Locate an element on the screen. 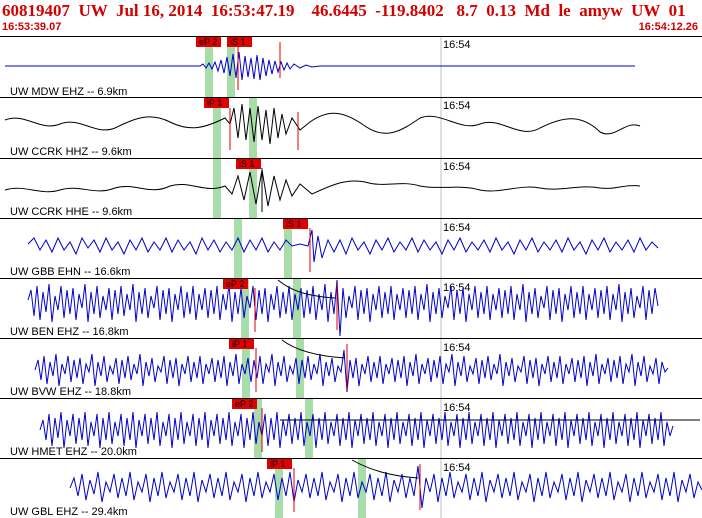 The height and width of the screenshot is (518, 702). trace-row: 16:54 iP 1 UW GBL EHZ -- 29.4km is located at coordinates (356, 488).